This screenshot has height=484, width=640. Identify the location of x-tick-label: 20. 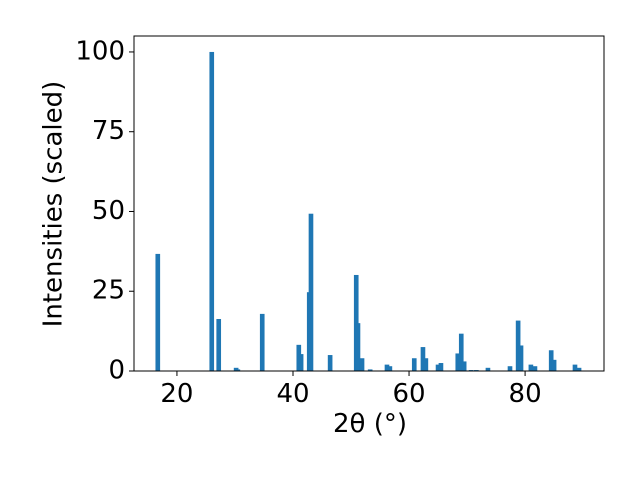
(176, 394).